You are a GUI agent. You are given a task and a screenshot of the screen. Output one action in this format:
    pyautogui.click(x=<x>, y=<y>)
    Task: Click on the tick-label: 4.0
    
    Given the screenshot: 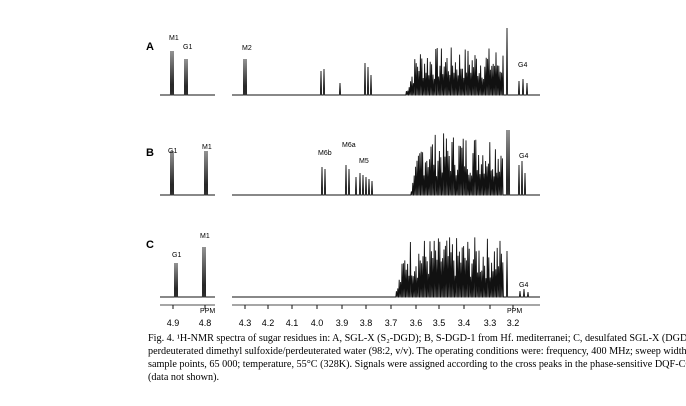 What is the action you would take?
    pyautogui.click(x=317, y=323)
    